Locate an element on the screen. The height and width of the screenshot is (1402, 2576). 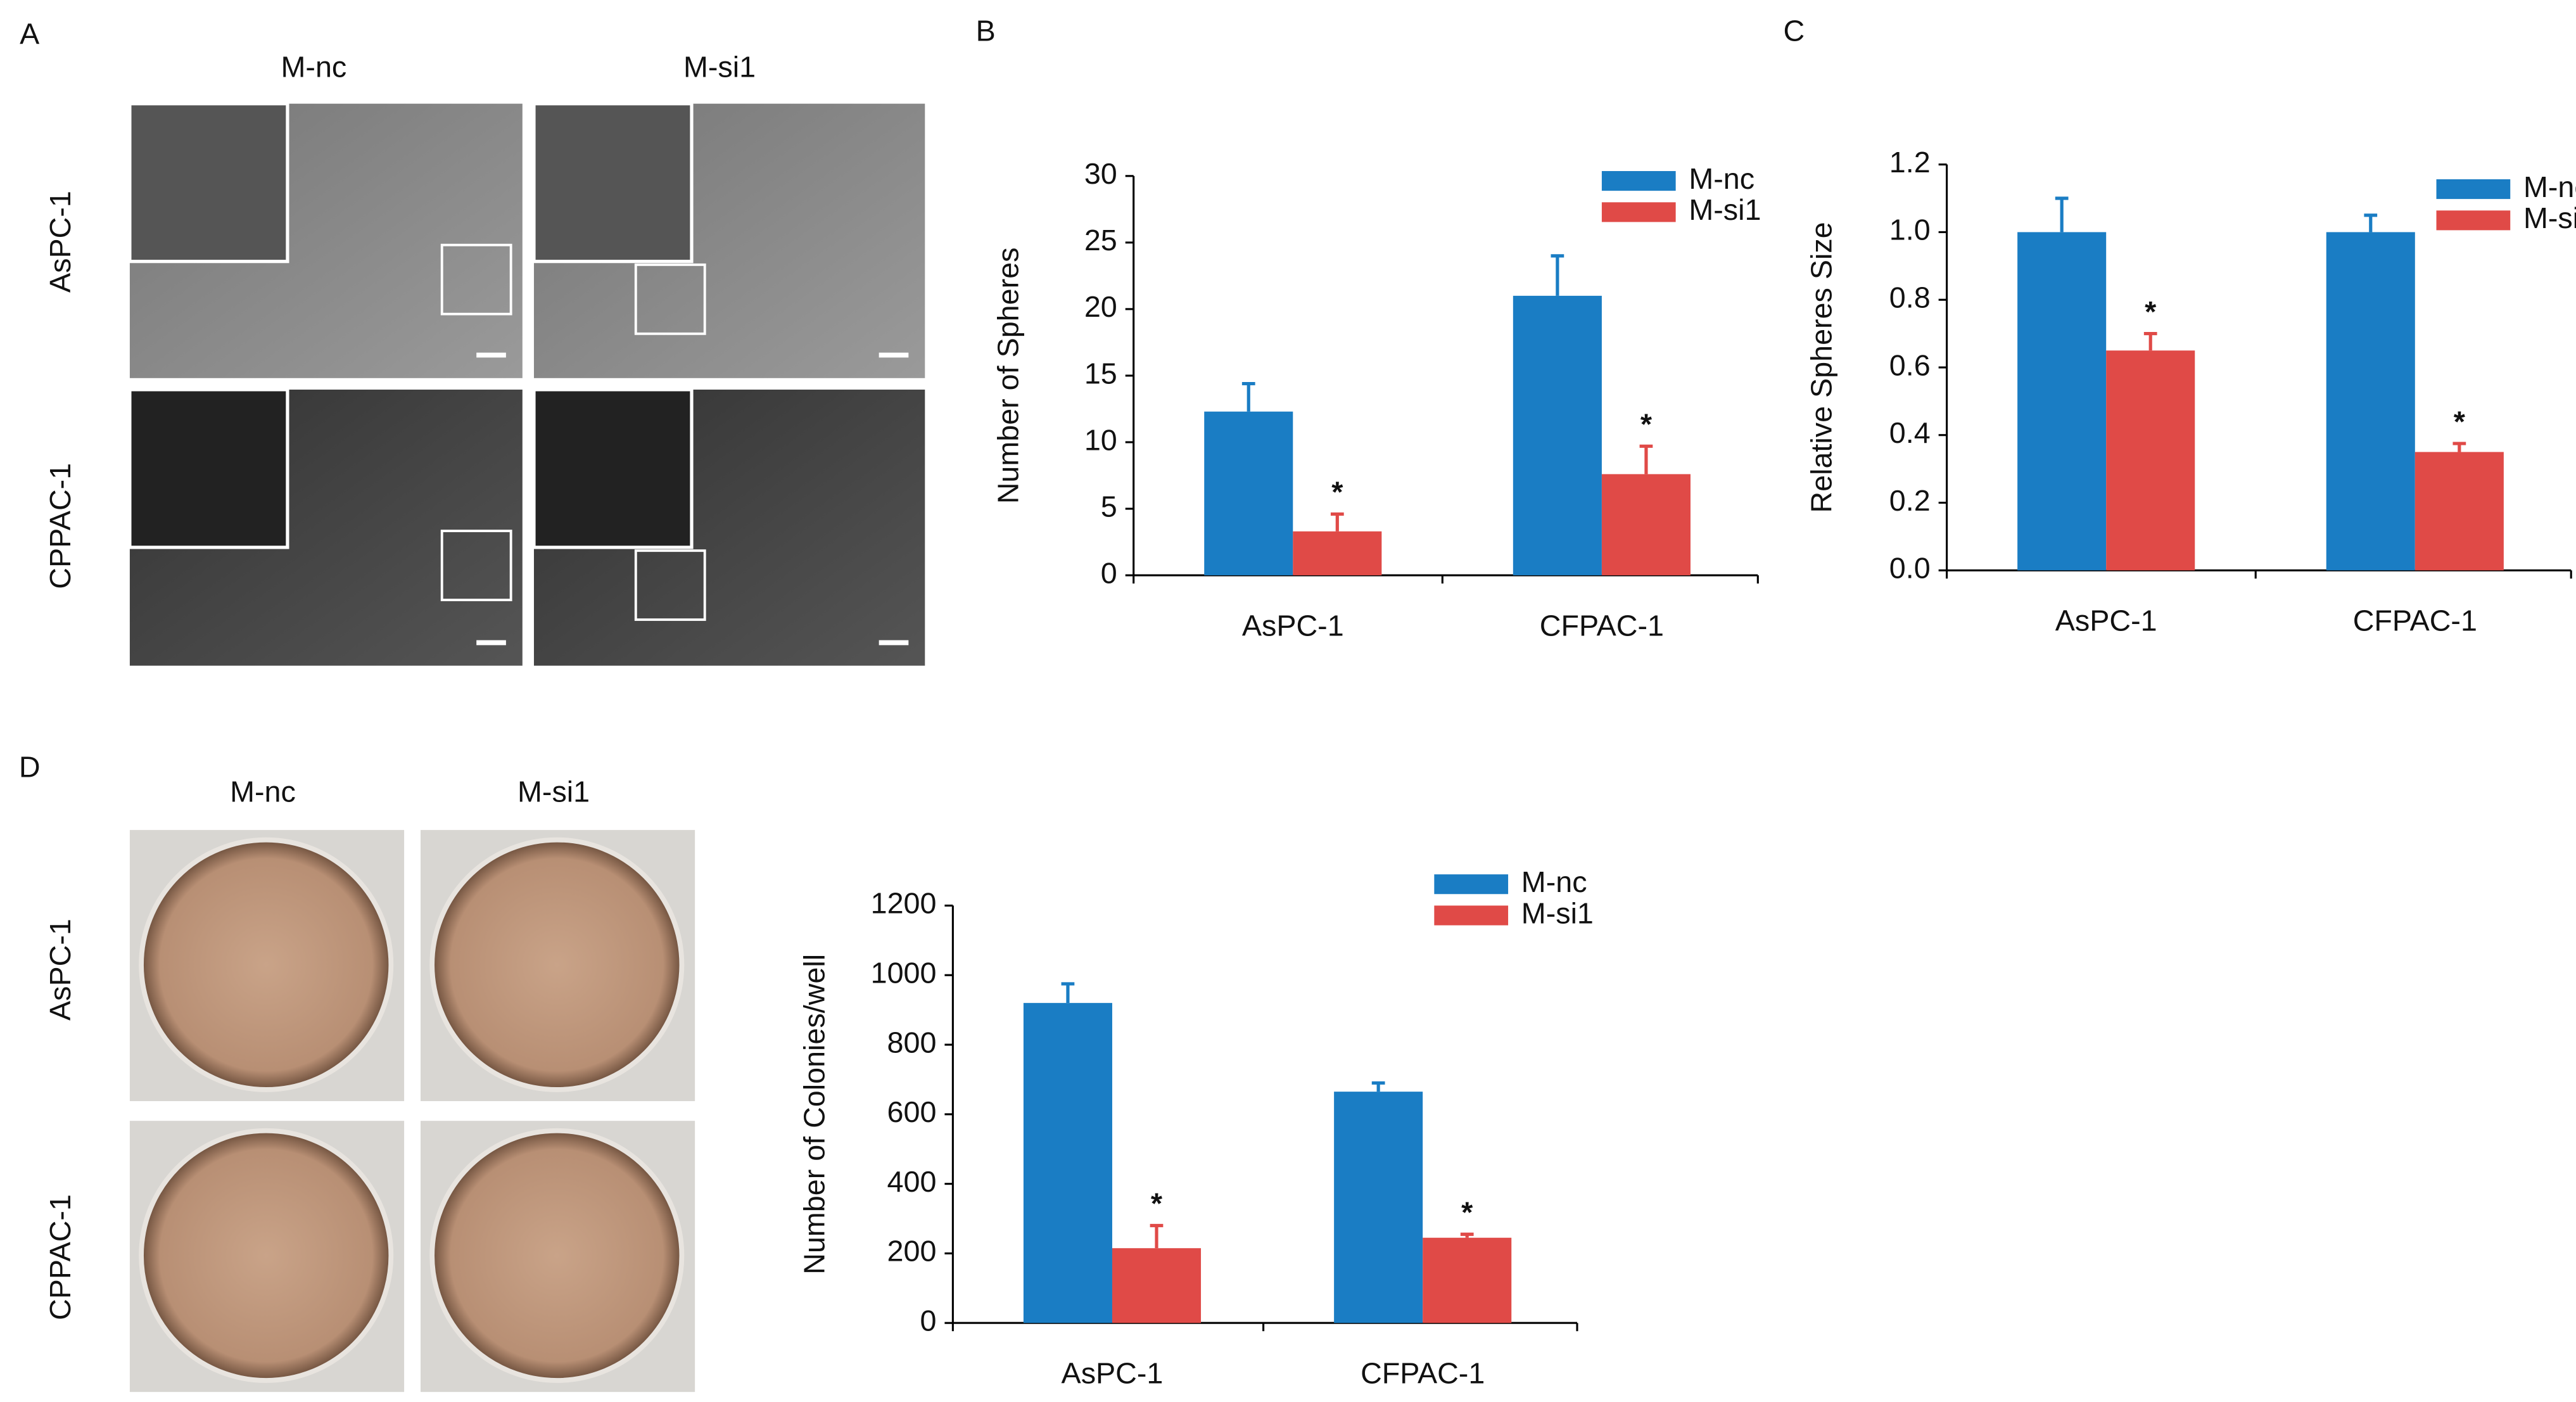
panel-letter: A is located at coordinates (30, 34).